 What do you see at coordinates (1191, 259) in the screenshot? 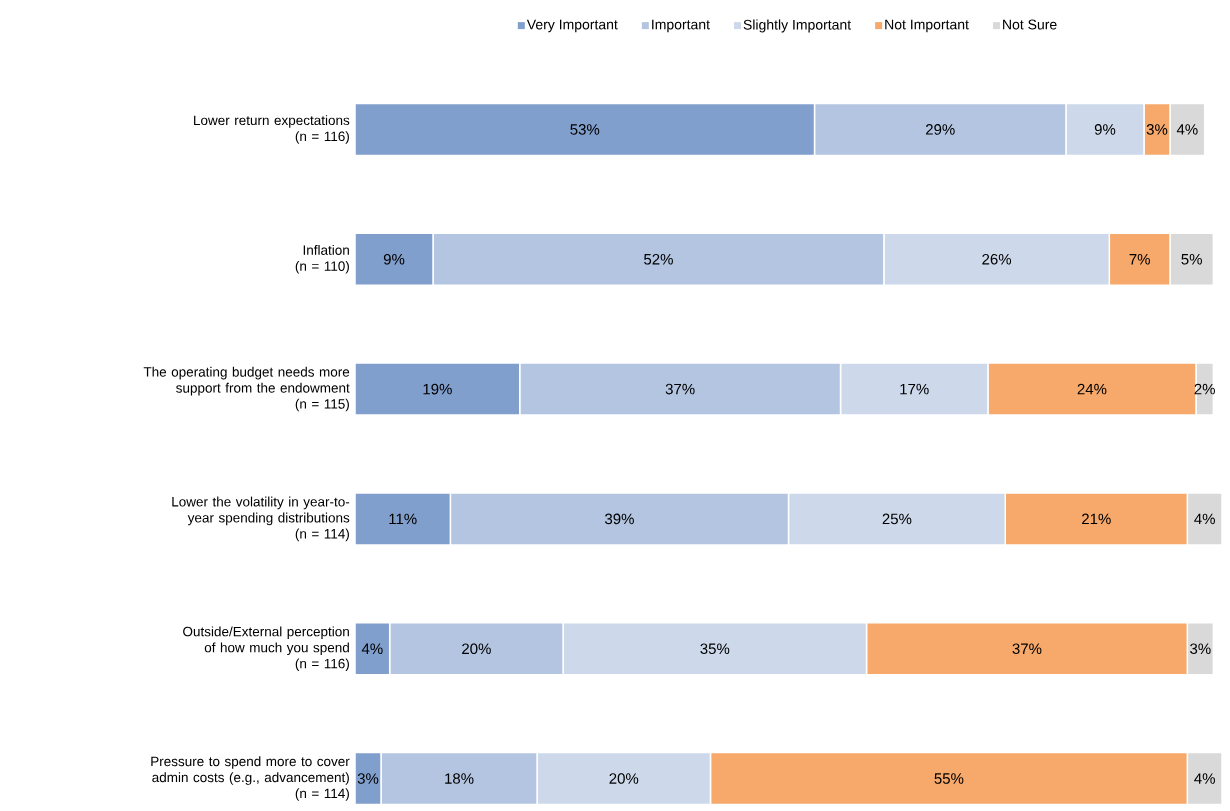
I see `data-label: 5%` at bounding box center [1191, 259].